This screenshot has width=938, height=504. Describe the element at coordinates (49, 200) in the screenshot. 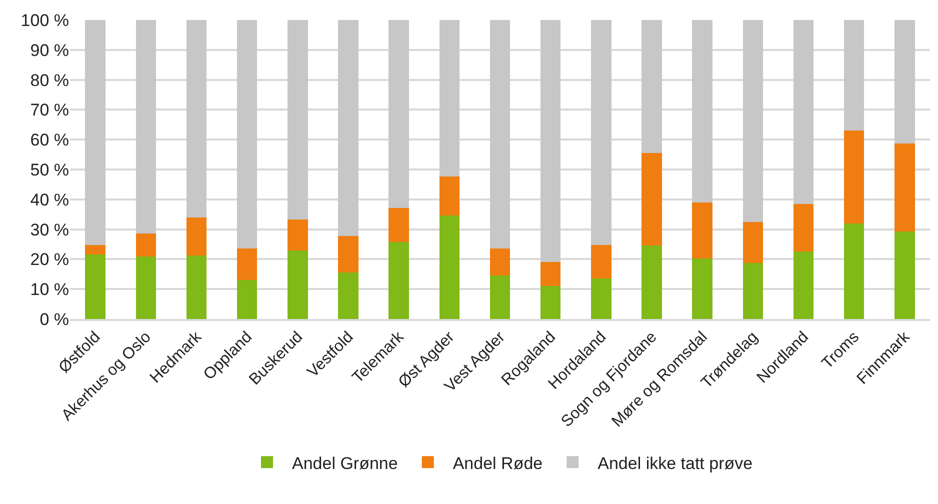

I see `y-tick-label: 40 %` at that location.